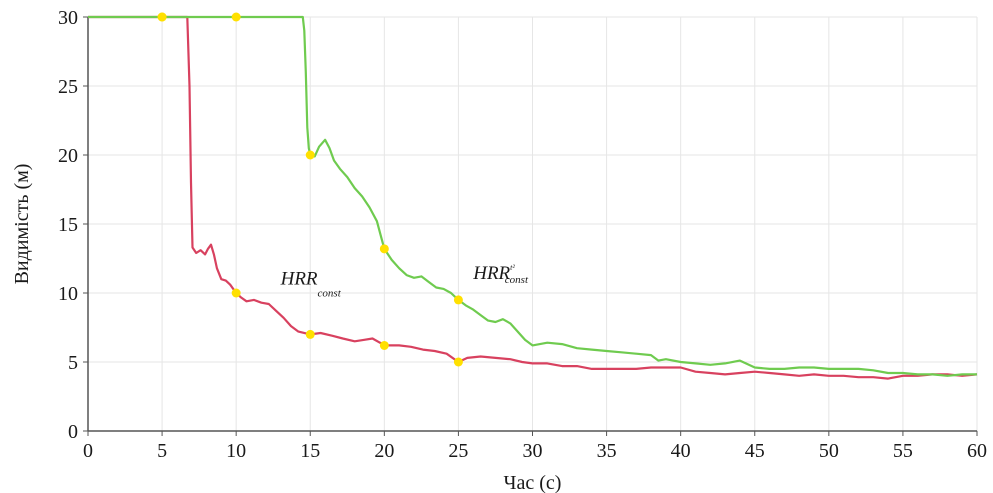 The height and width of the screenshot is (493, 993). Describe the element at coordinates (88, 451) in the screenshot. I see `x-tick-label: 0` at that location.